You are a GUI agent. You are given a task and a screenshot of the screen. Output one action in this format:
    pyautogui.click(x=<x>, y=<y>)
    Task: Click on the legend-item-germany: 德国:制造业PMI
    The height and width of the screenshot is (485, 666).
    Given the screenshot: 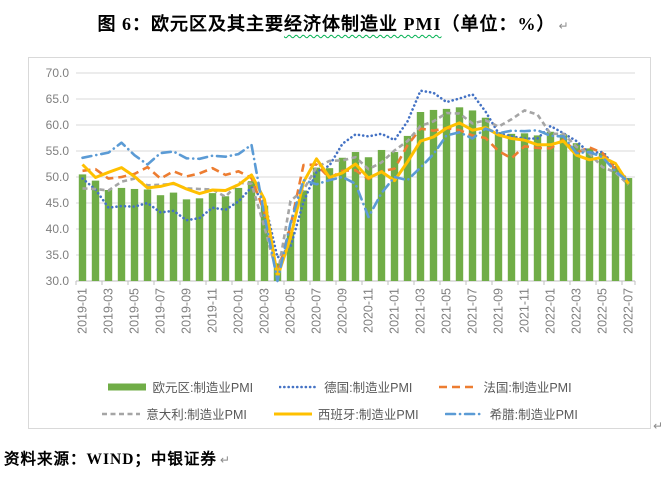 What is the action you would take?
    pyautogui.click(x=345, y=386)
    